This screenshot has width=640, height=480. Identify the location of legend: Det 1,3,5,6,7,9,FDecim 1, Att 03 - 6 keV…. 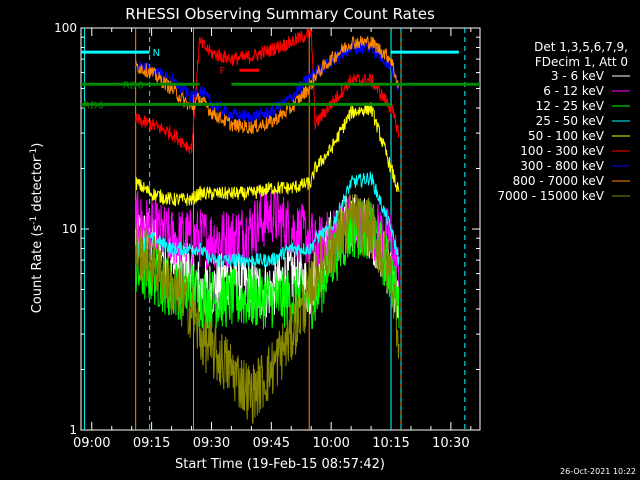
(563, 121).